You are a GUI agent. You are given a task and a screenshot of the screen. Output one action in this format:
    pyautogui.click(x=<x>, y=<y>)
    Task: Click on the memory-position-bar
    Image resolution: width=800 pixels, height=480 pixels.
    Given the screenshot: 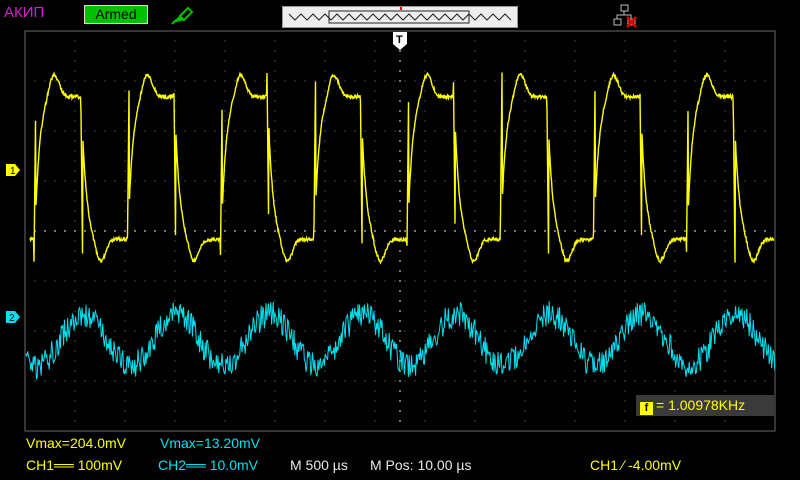 What is the action you would take?
    pyautogui.click(x=400, y=17)
    